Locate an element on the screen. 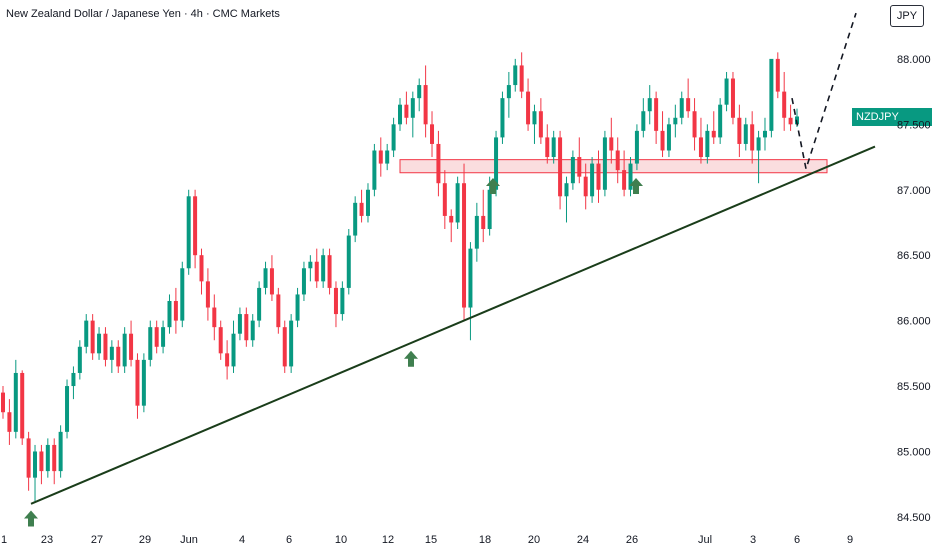 This screenshot has height=550, width=932. currency-selector: JPY is located at coordinates (907, 16).